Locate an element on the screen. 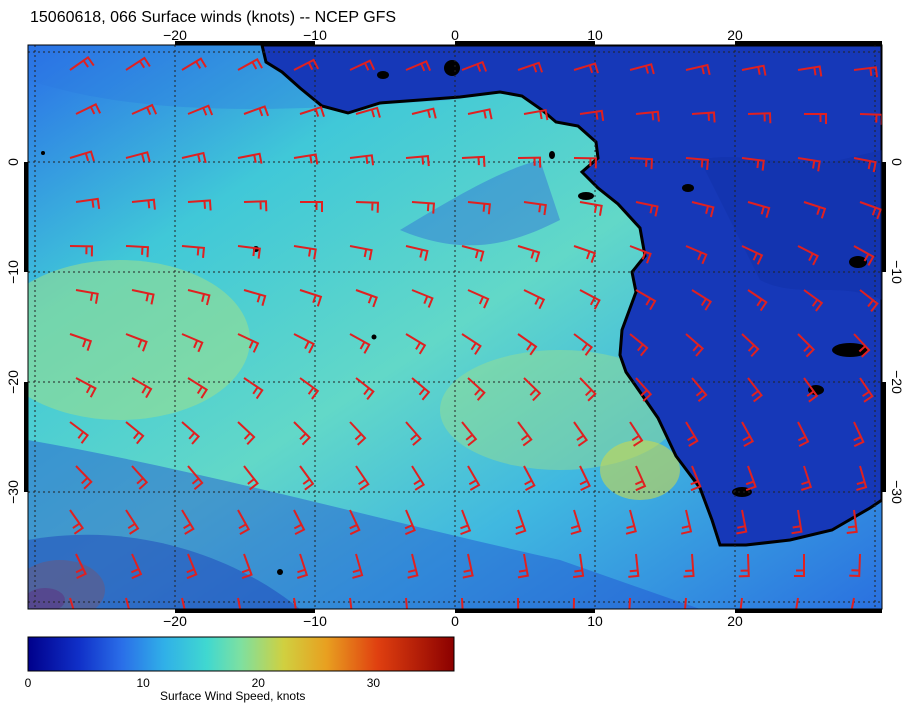 The width and height of the screenshot is (906, 714). lat-tick-labels-left: 0 −10 −20 −30 is located at coordinates (13, 331).